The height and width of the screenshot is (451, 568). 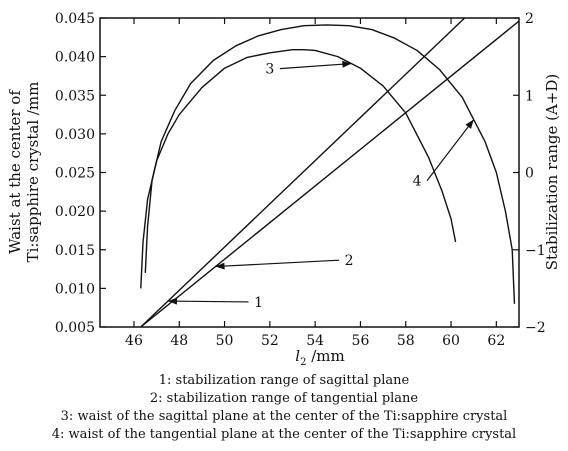 I want to click on left-axis-label-line2: Ti:sapphire crystal /mm, so click(x=33, y=172).